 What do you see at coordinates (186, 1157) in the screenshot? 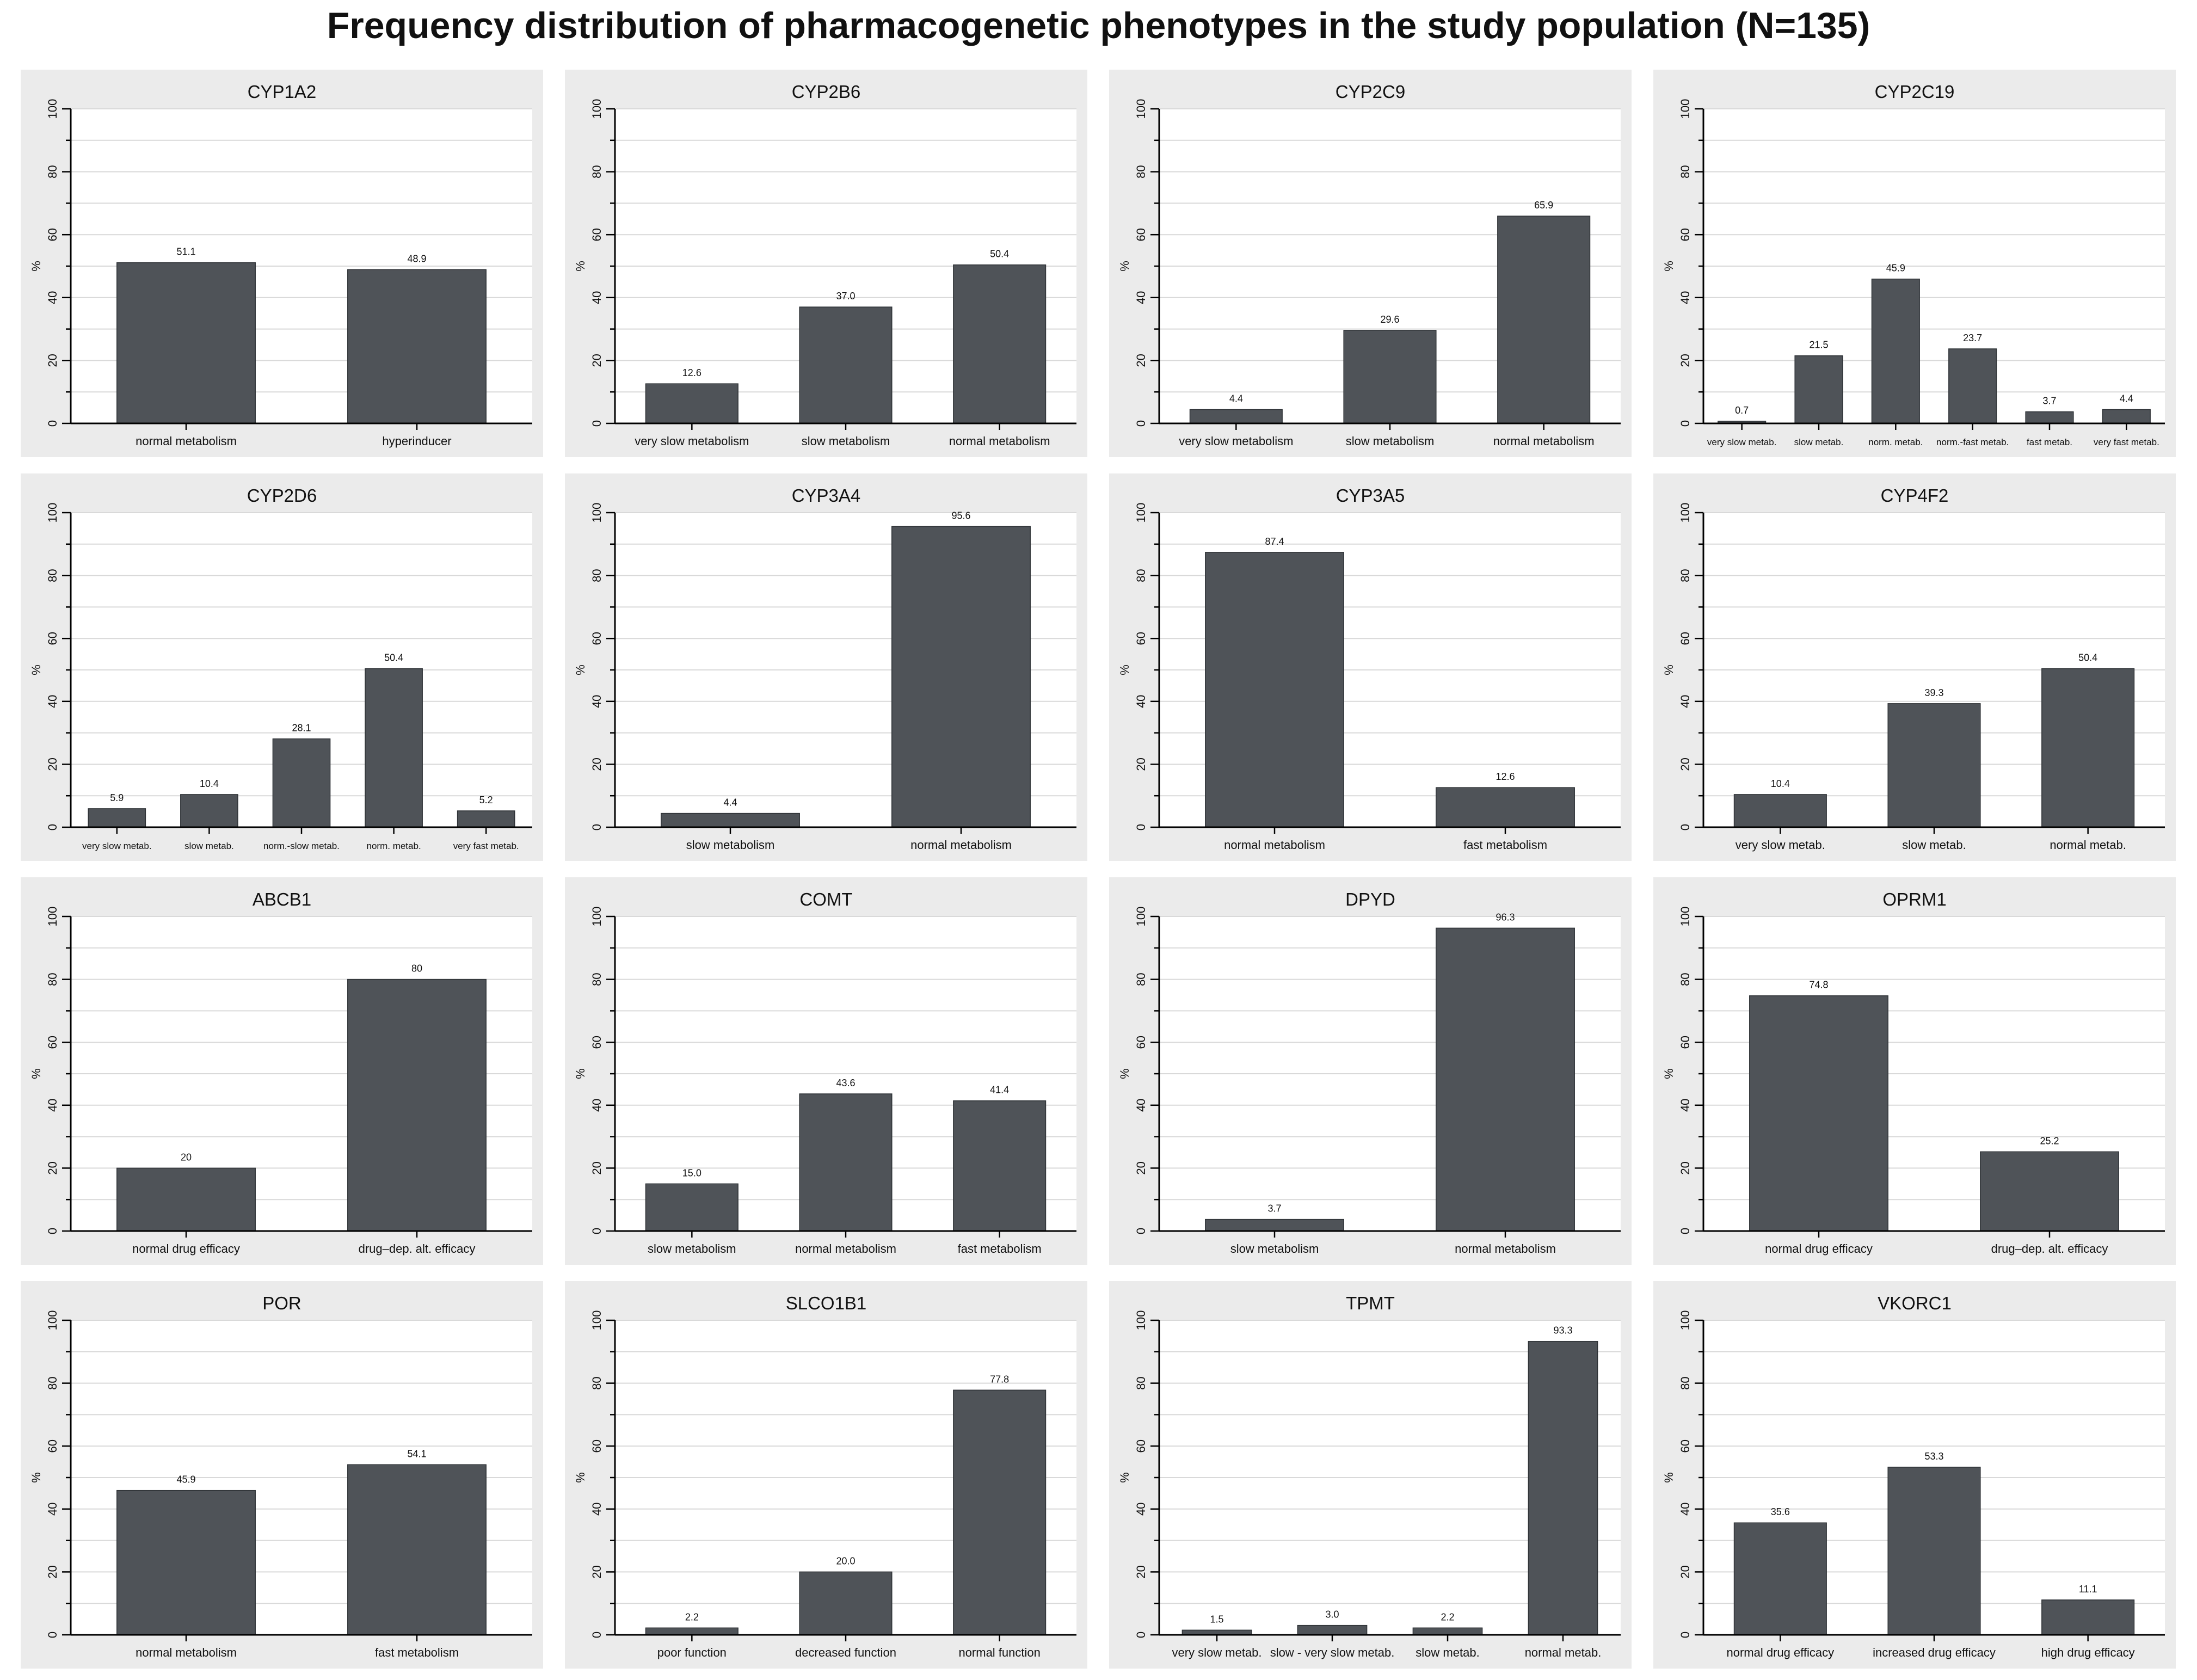
I see `data-label: 20` at bounding box center [186, 1157].